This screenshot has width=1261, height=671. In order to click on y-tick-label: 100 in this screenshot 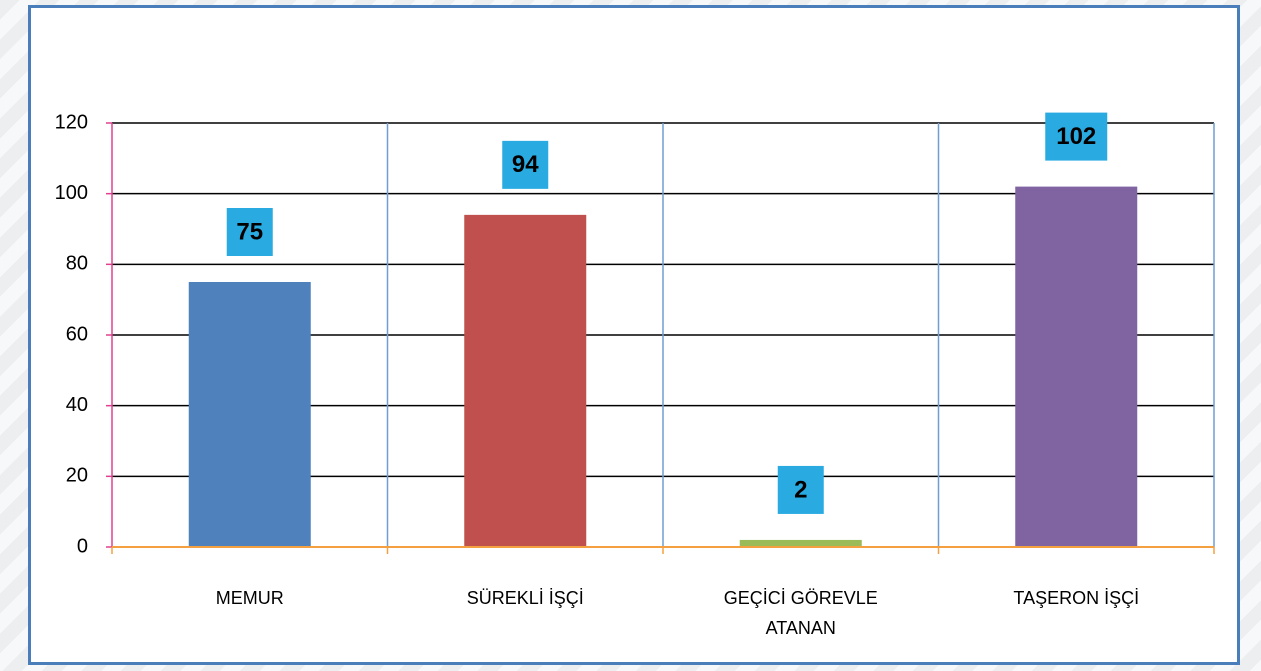, I will do `click(71, 193)`.